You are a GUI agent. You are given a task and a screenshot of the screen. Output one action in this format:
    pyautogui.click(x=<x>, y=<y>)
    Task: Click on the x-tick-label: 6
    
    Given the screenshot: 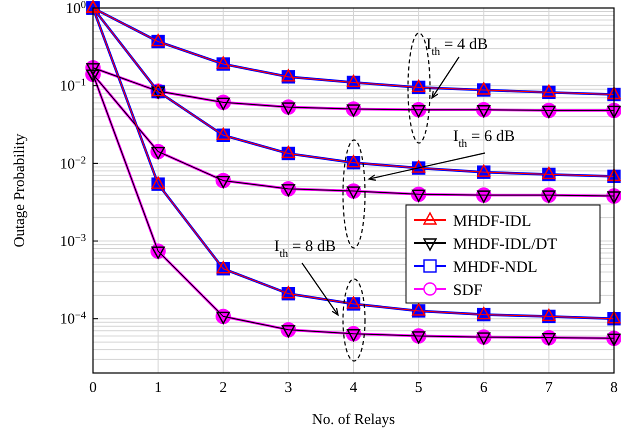 What is the action you would take?
    pyautogui.click(x=484, y=388)
    